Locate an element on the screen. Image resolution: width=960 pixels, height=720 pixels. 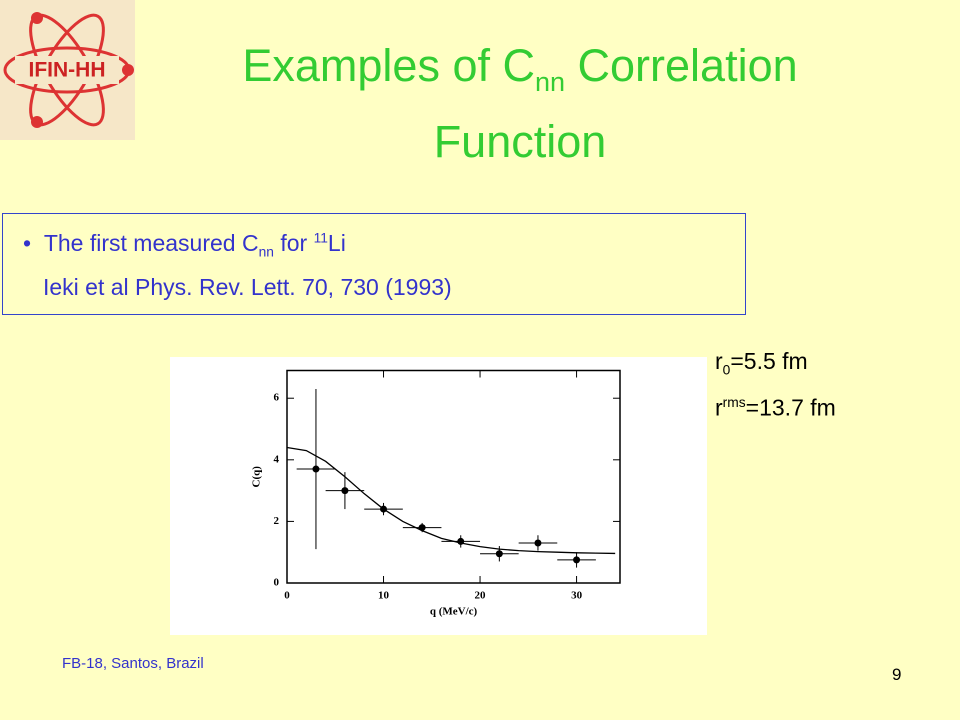
title-text: Correlation is located at coordinates (681, 65).